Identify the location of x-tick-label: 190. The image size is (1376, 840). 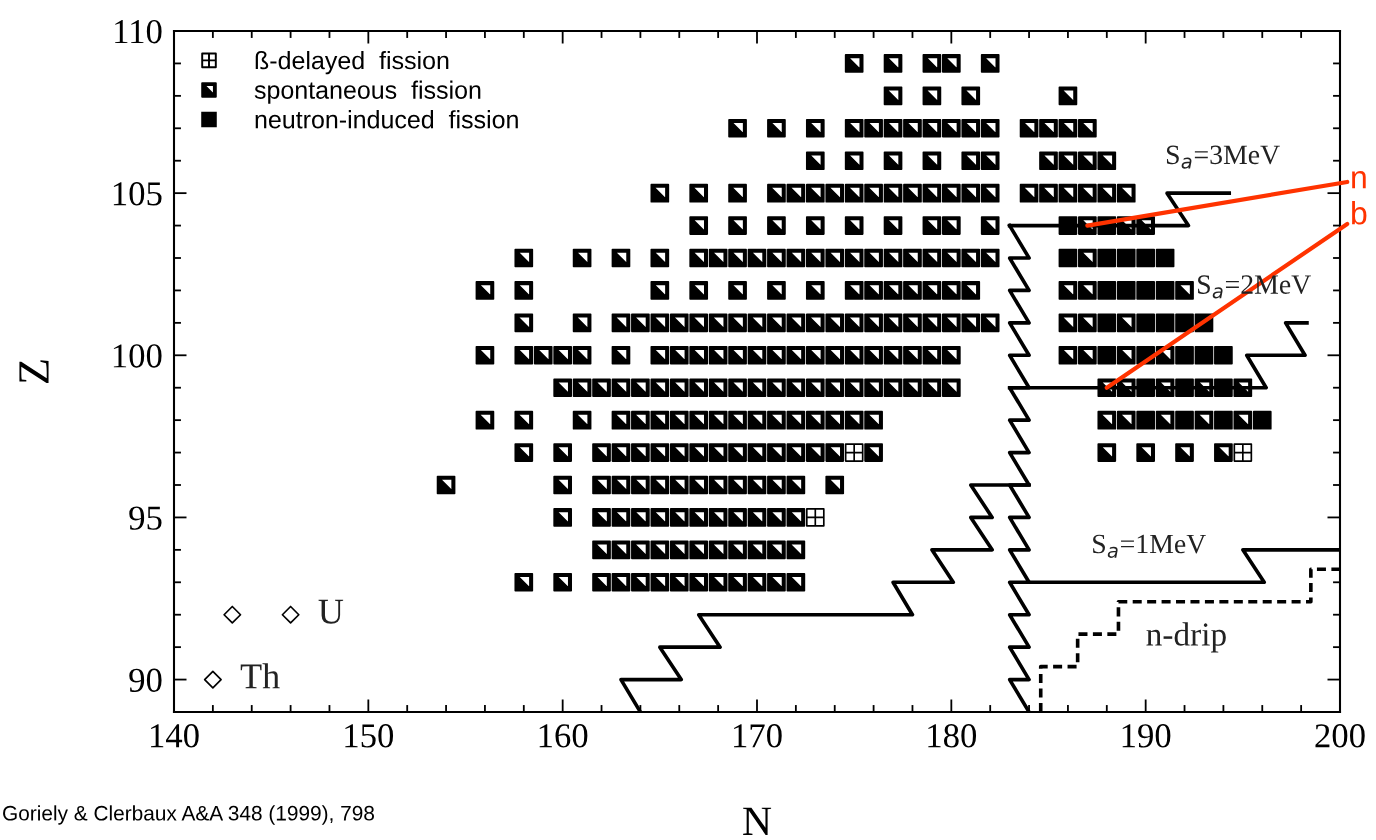
(1146, 736).